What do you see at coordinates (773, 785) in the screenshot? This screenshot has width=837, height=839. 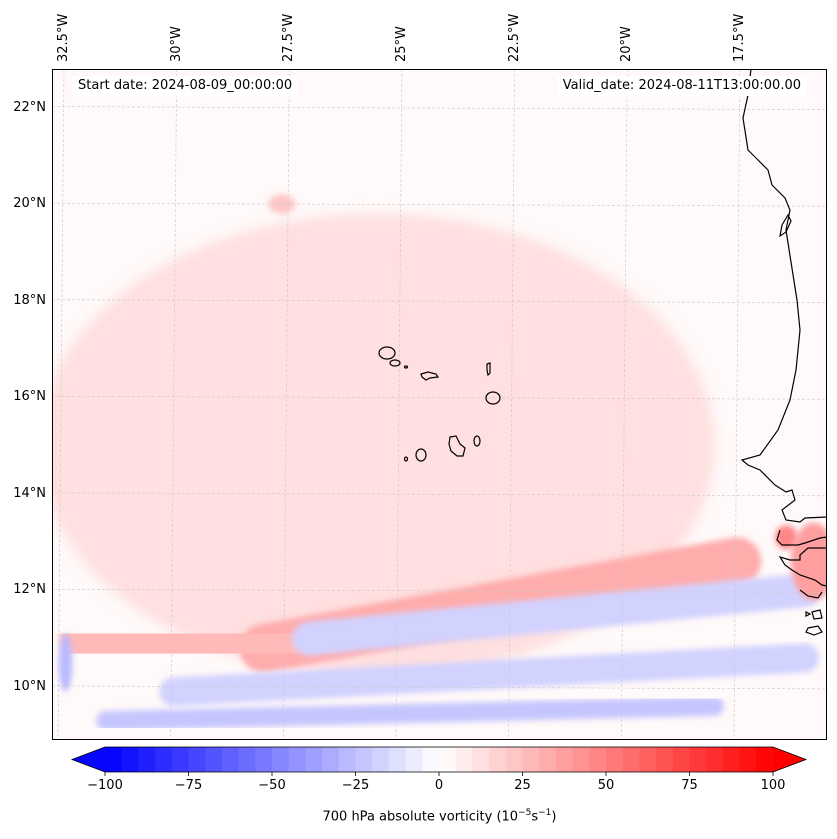 I see `colorbar-tick-label: 100` at bounding box center [773, 785].